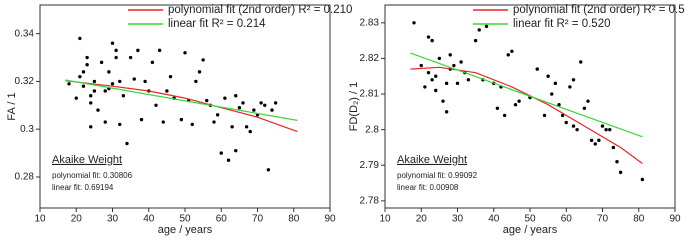 This screenshot has height=240, width=685. Describe the element at coordinates (372, 129) in the screenshot. I see `y-tick-label: 2.8` at that location.